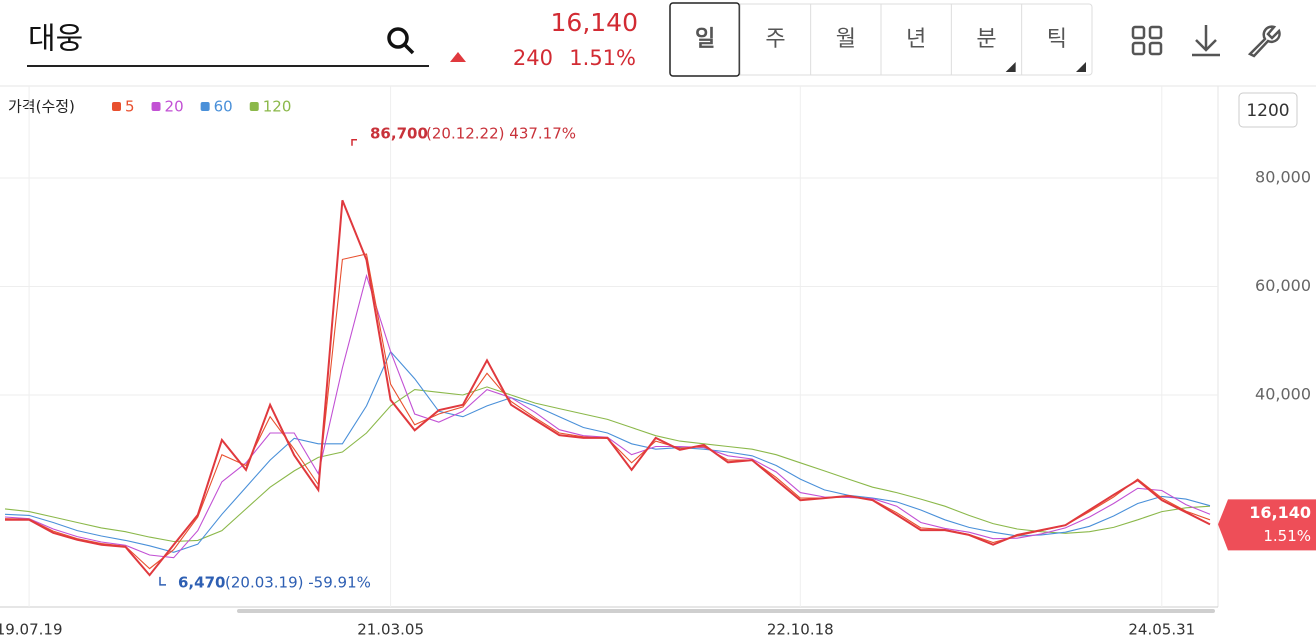 The height and width of the screenshot is (642, 1316). What do you see at coordinates (726, 611) in the screenshot?
I see `scrollbar` at bounding box center [726, 611].